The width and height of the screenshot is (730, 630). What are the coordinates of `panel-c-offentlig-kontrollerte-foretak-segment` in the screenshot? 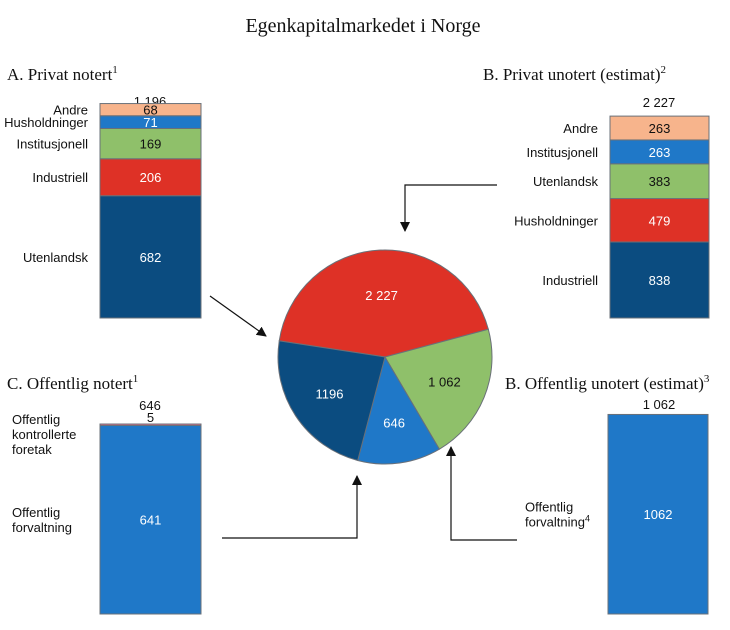 It's located at (150, 424).